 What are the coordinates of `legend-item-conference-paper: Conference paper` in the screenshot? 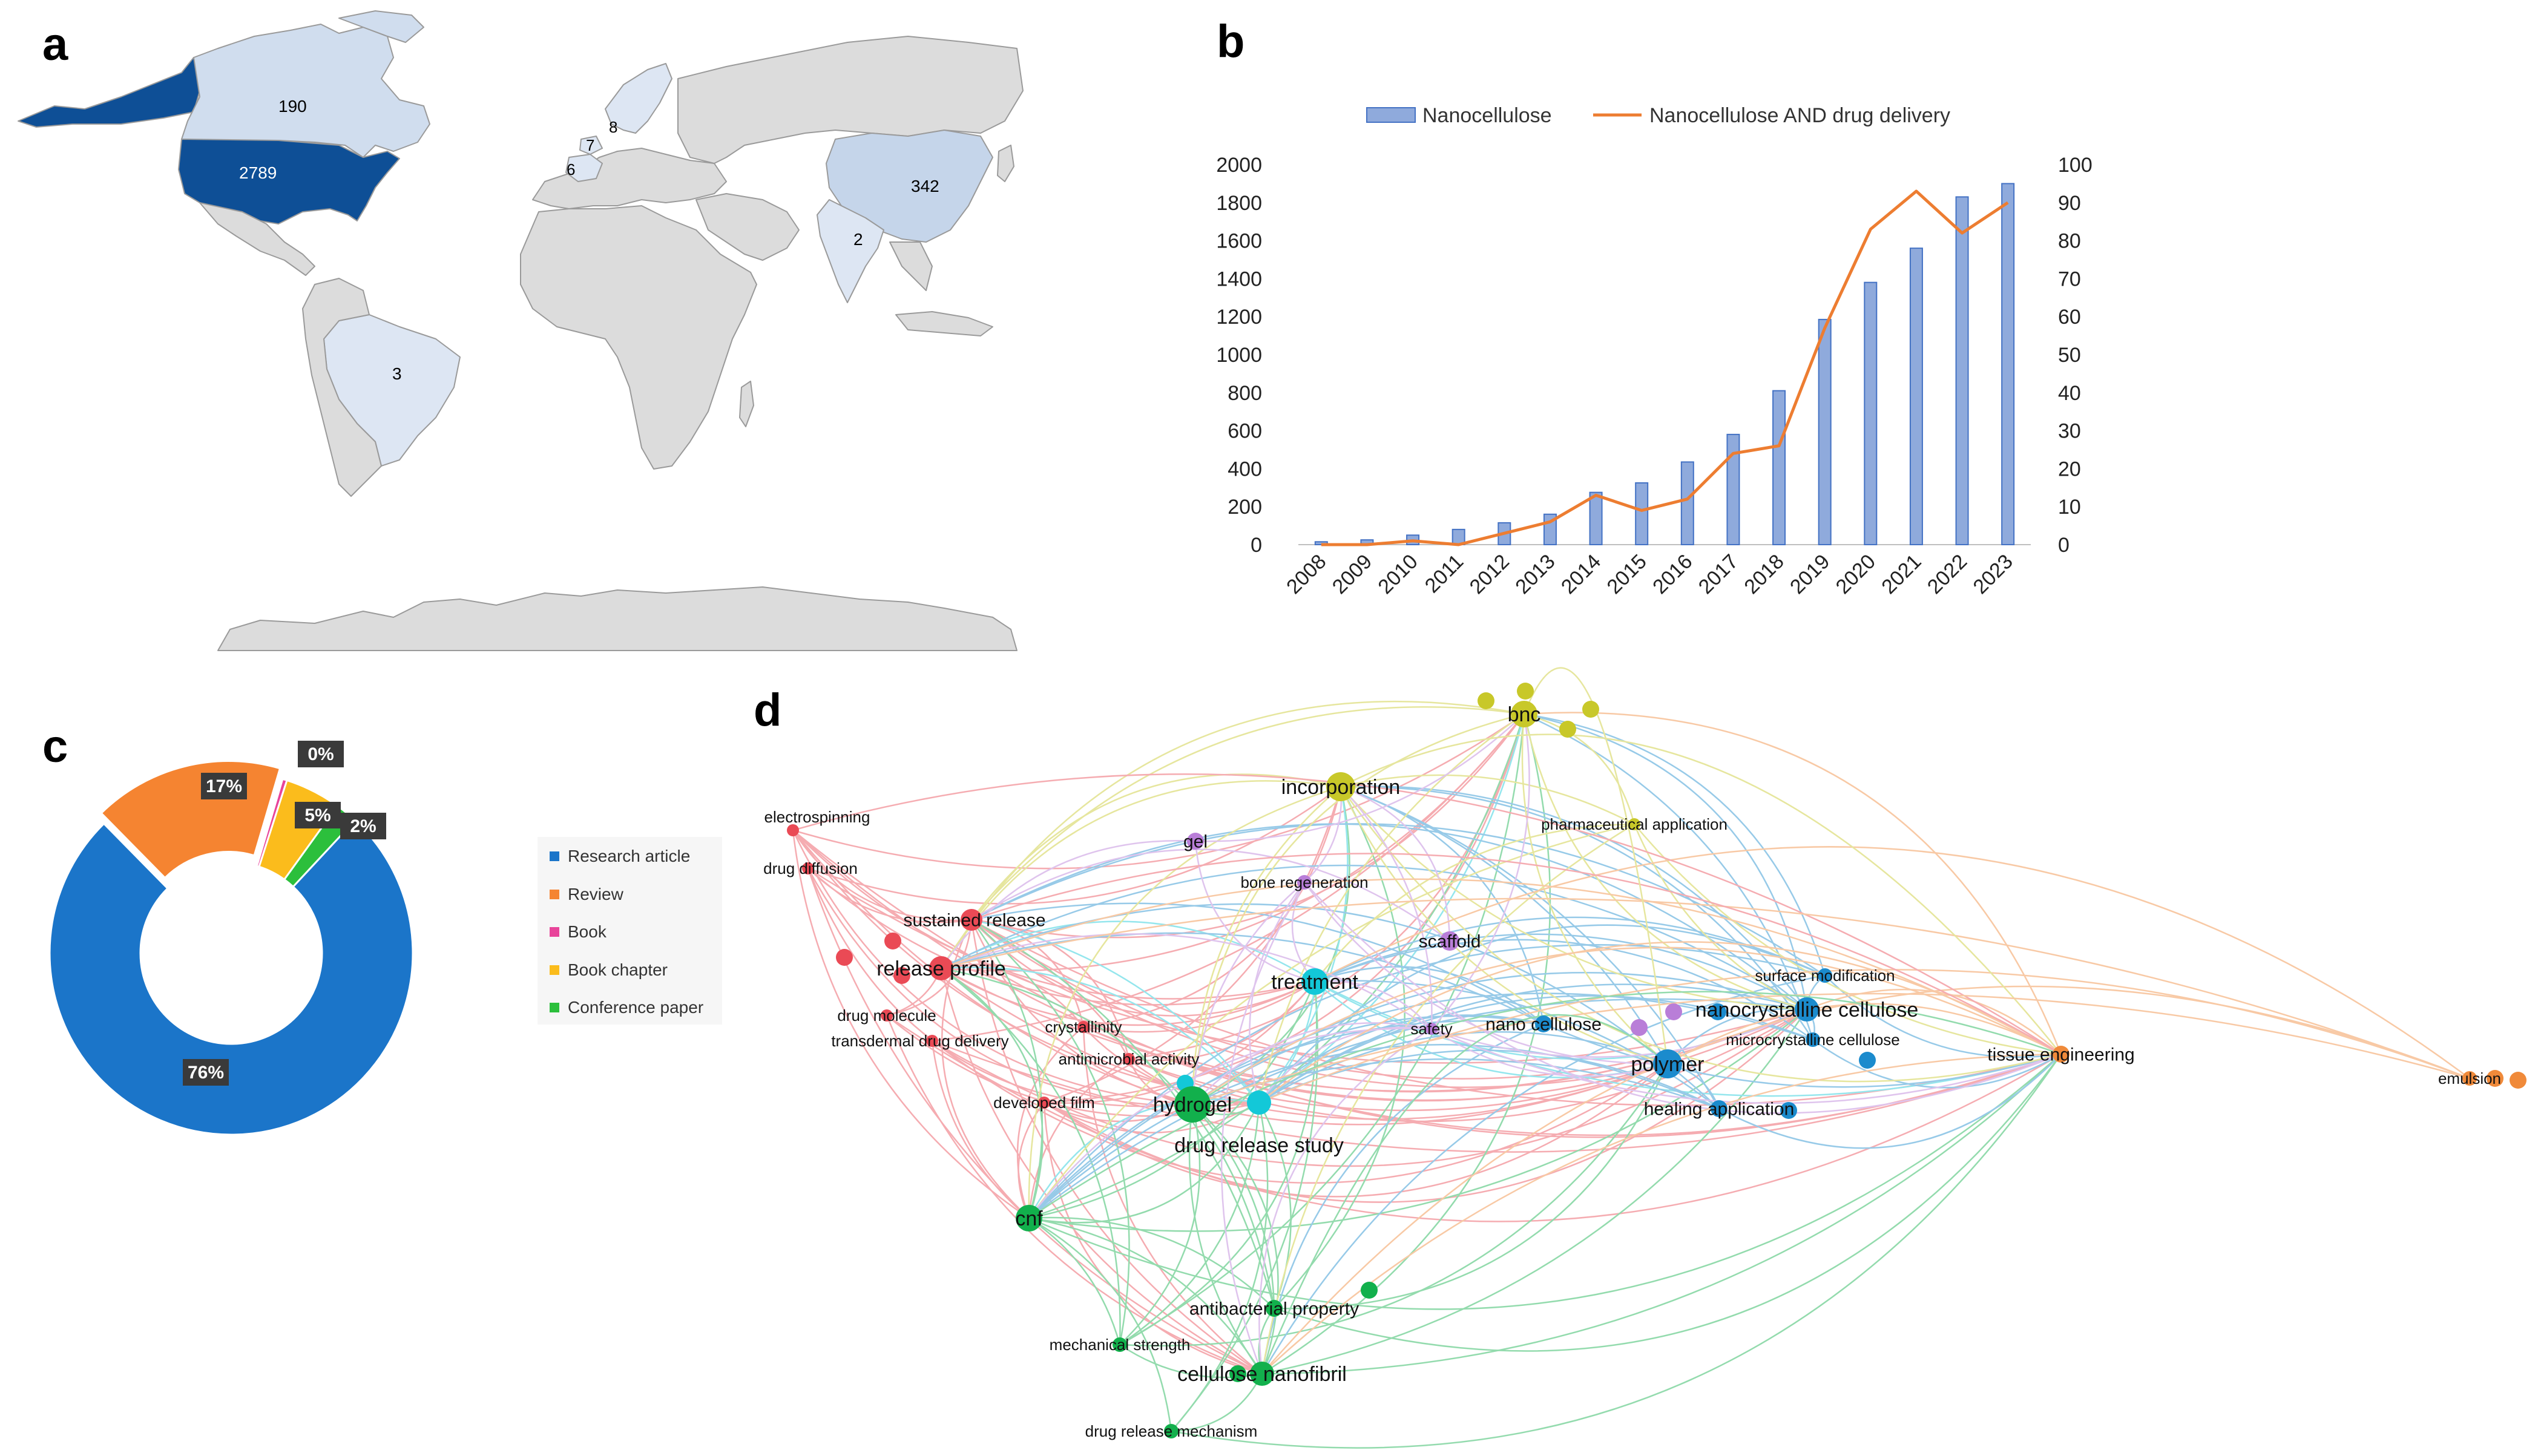 It's located at (626, 1007).